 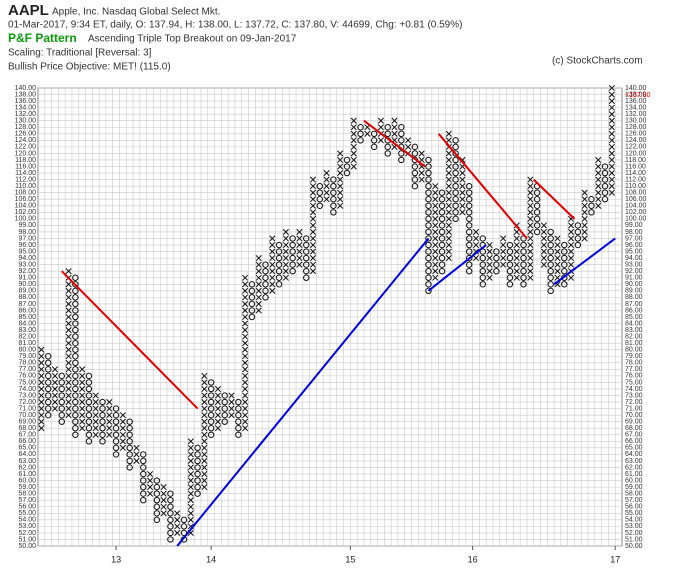 What do you see at coordinates (27, 395) in the screenshot?
I see `y-tick-label: 73.00` at bounding box center [27, 395].